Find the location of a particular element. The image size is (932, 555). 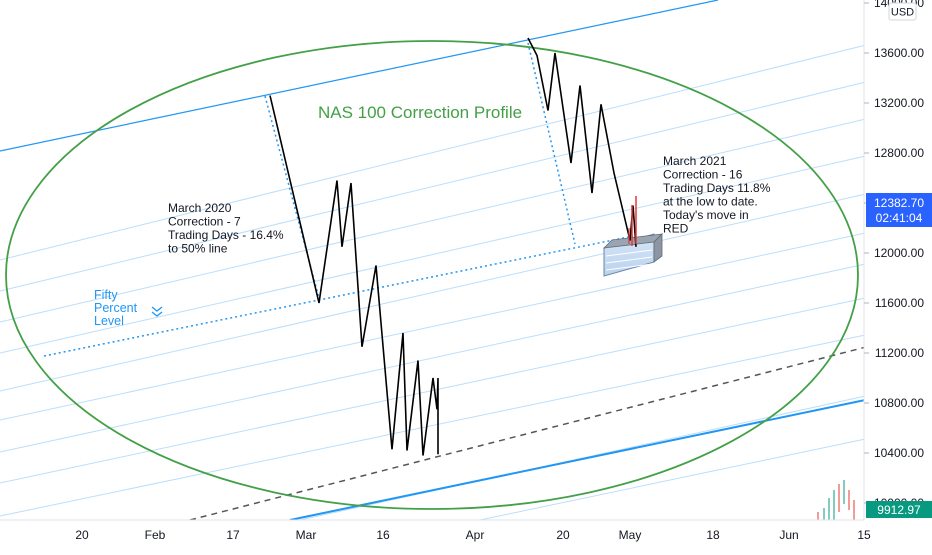

x-tick-label: 18 is located at coordinates (713, 535).